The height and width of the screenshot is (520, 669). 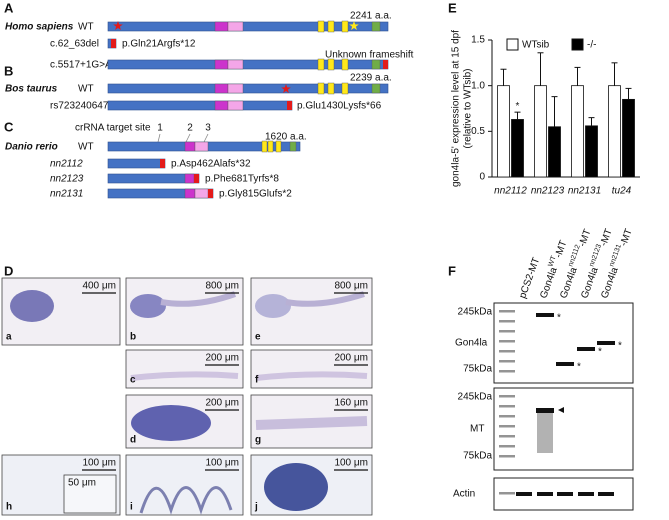 What do you see at coordinates (9, 126) in the screenshot?
I see `panel-label: C` at bounding box center [9, 126].